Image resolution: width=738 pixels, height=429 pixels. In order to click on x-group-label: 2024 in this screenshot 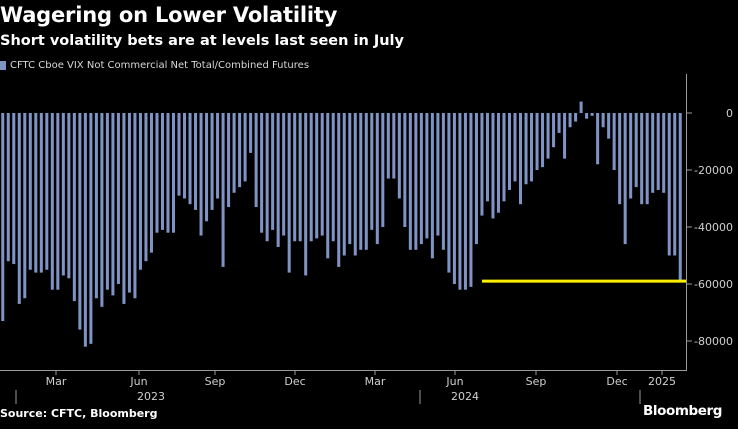, I will do `click(465, 396)`.